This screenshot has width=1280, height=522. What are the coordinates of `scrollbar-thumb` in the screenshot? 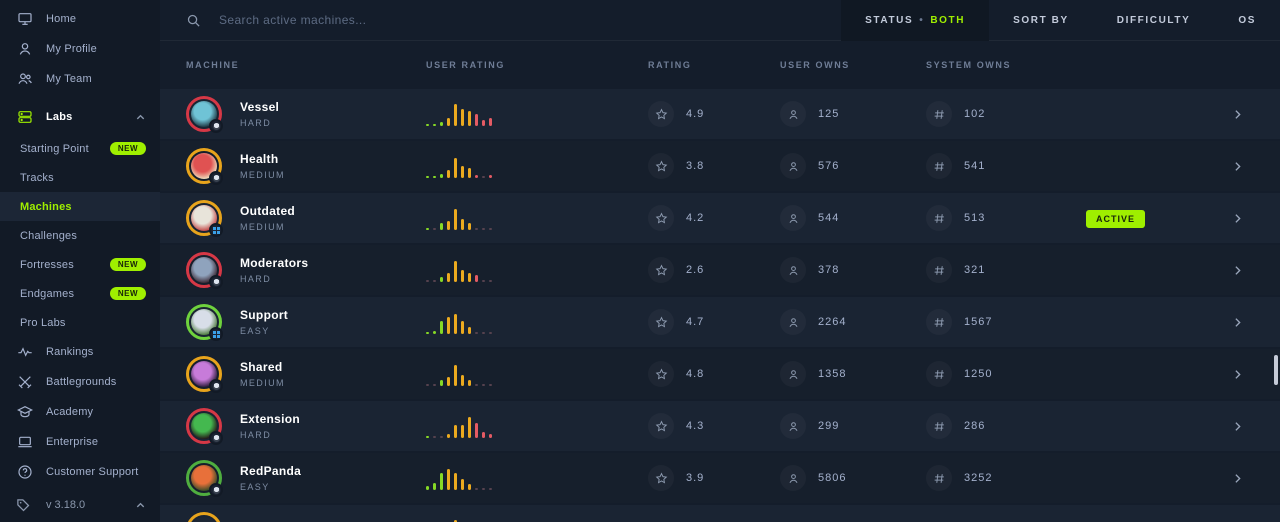 It's located at (1276, 370).